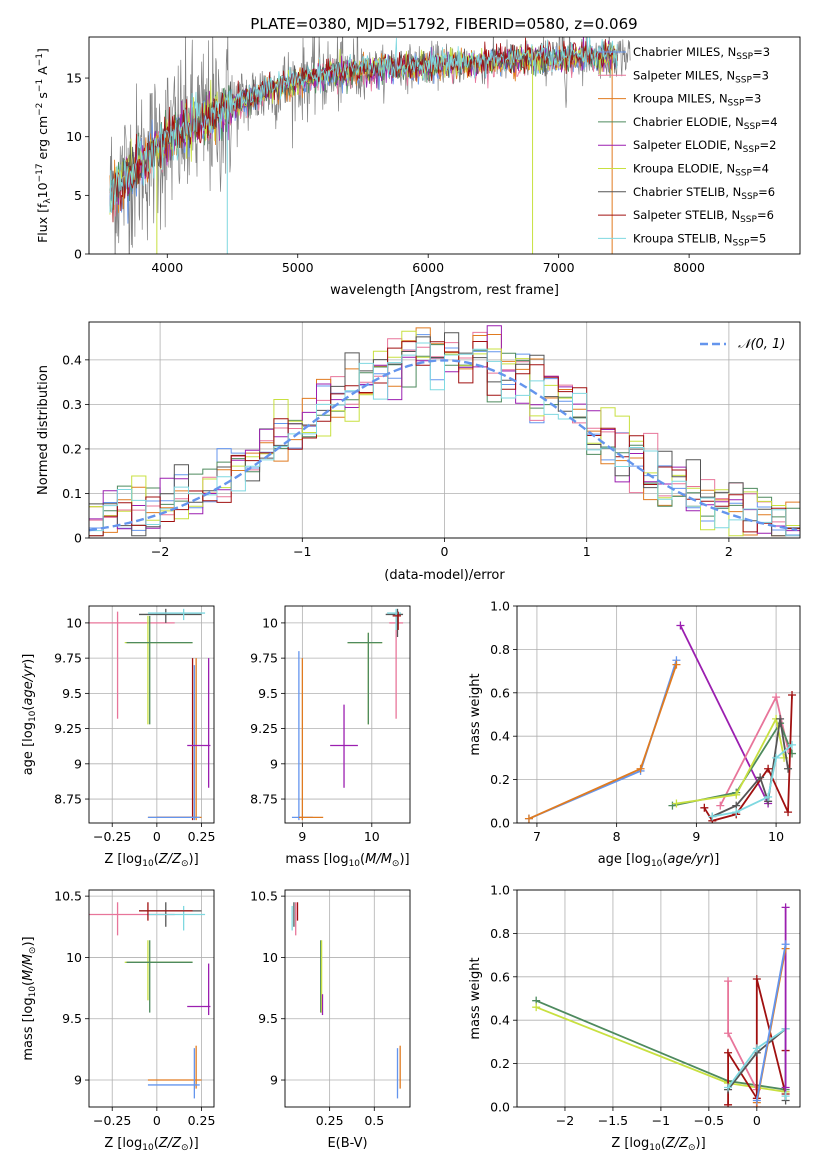  What do you see at coordinates (347, 1143) in the screenshot?
I see `x-axis-label: E(B-V)` at bounding box center [347, 1143].